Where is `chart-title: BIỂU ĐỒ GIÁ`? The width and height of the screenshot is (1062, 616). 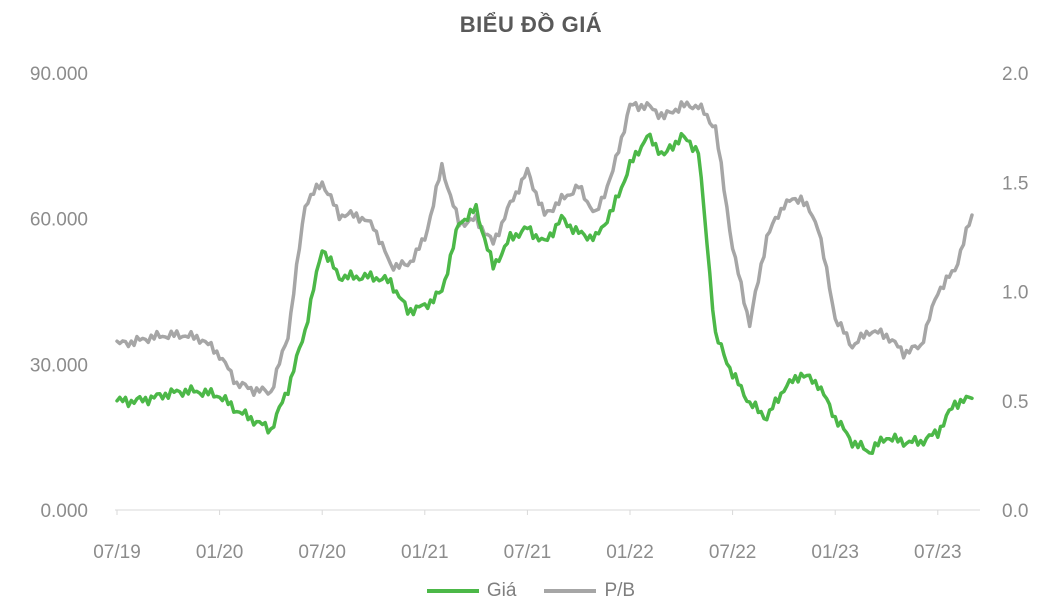 chart-title: BIỂU ĐỒ GIÁ is located at coordinates (531, 24).